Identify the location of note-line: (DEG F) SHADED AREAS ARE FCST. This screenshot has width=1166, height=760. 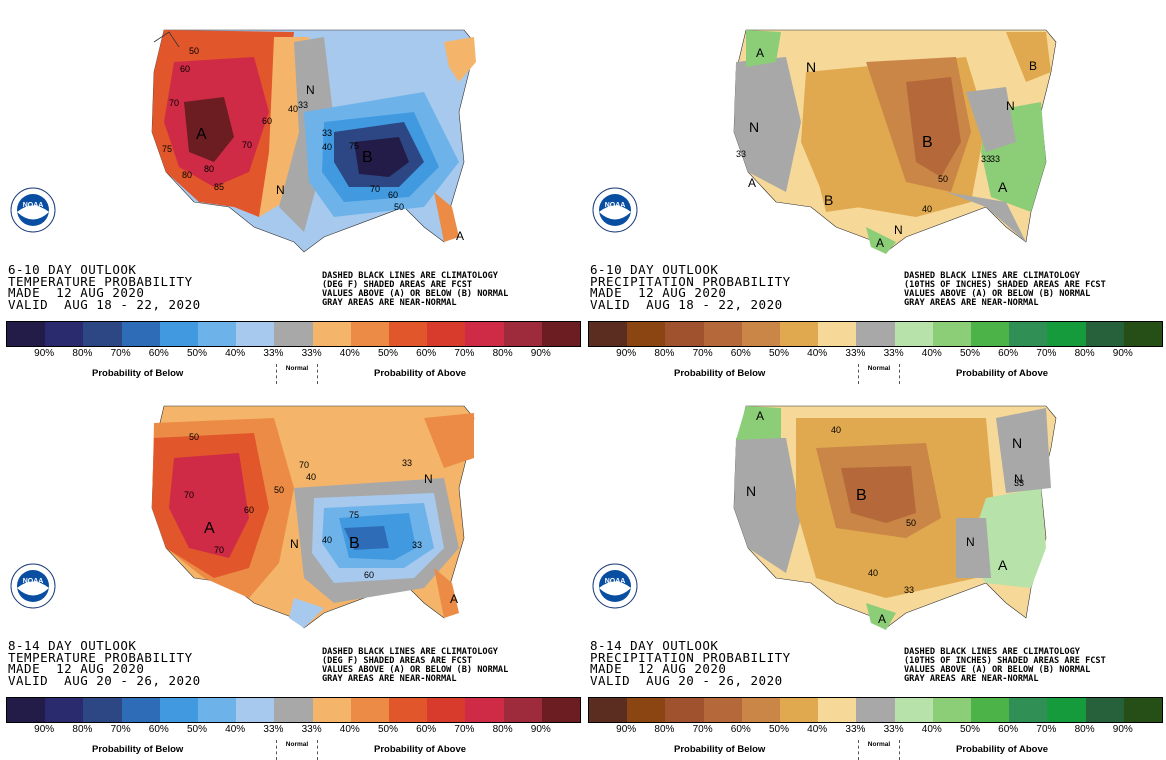
(397, 285).